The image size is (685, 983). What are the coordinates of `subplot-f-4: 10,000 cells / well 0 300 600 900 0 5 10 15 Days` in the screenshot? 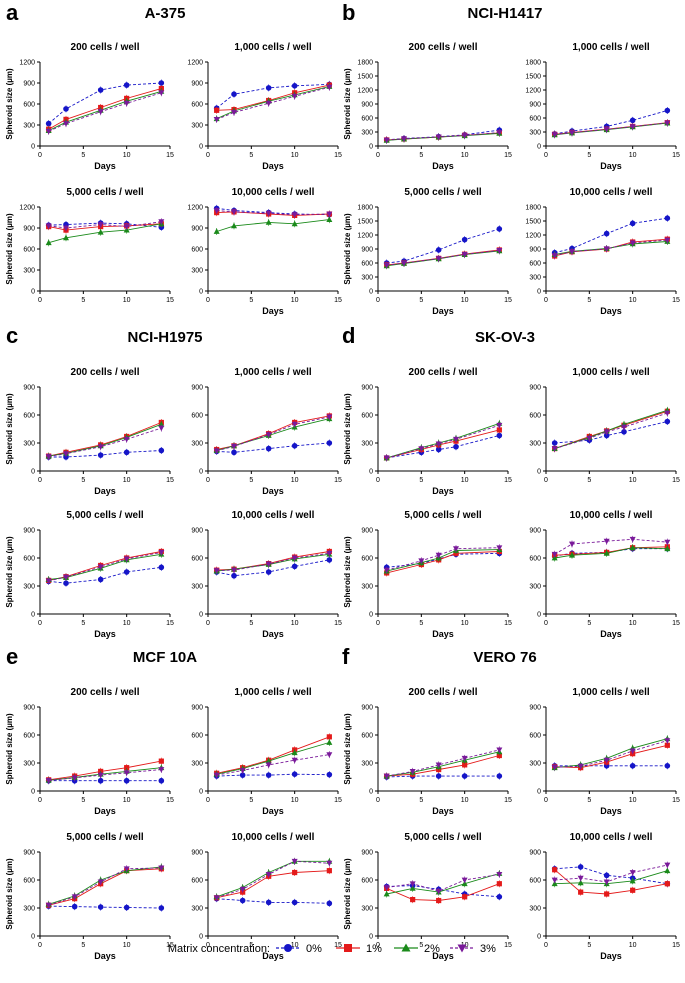 It's located at (604, 896).